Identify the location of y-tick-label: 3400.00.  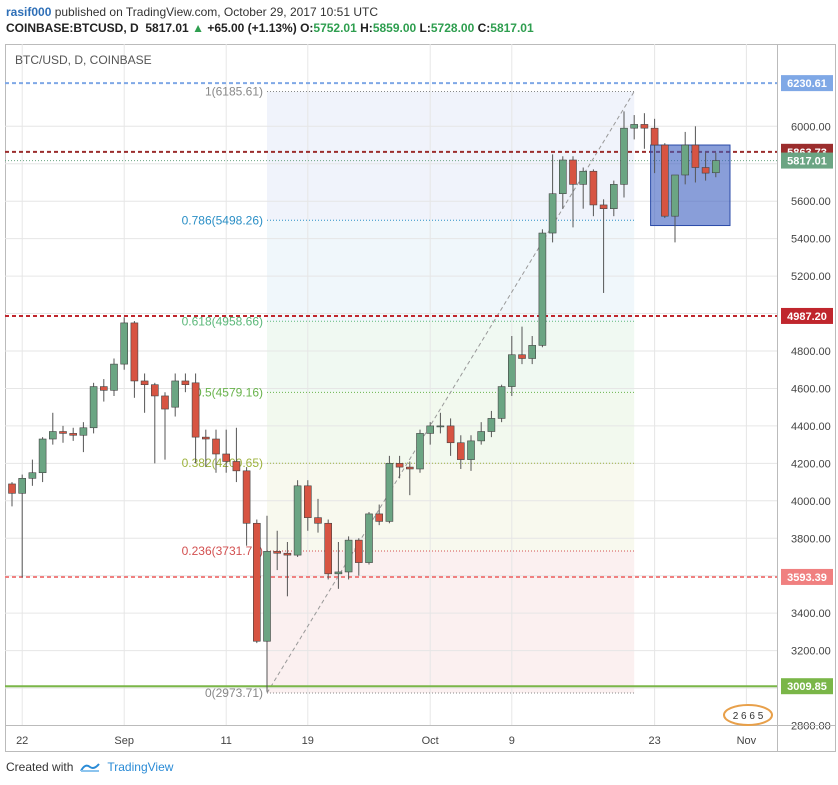
(811, 614).